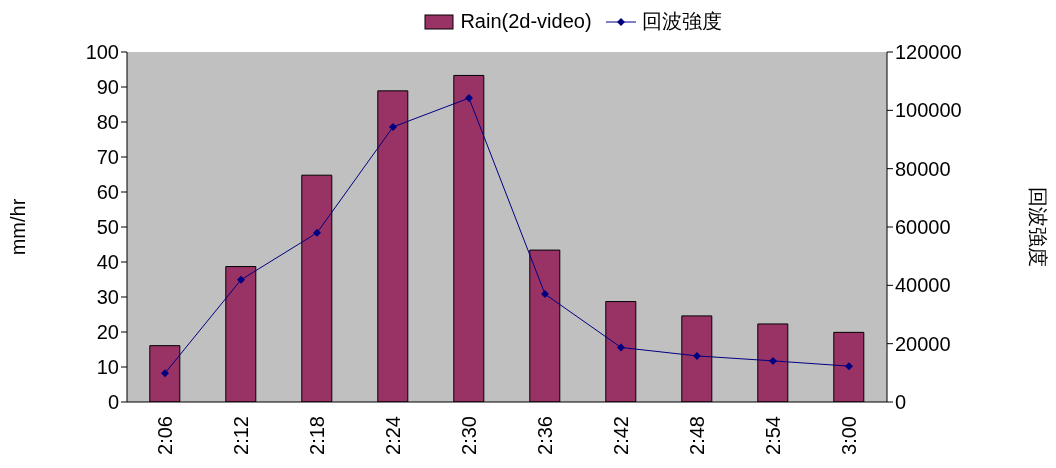  Describe the element at coordinates (317, 435) in the screenshot. I see `x-tick-label: 2:18` at that location.